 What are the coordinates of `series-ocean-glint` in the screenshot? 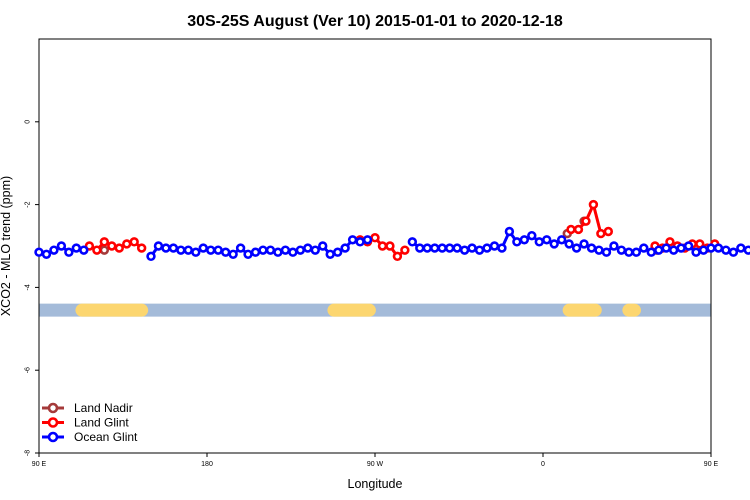 It's located at (392, 244).